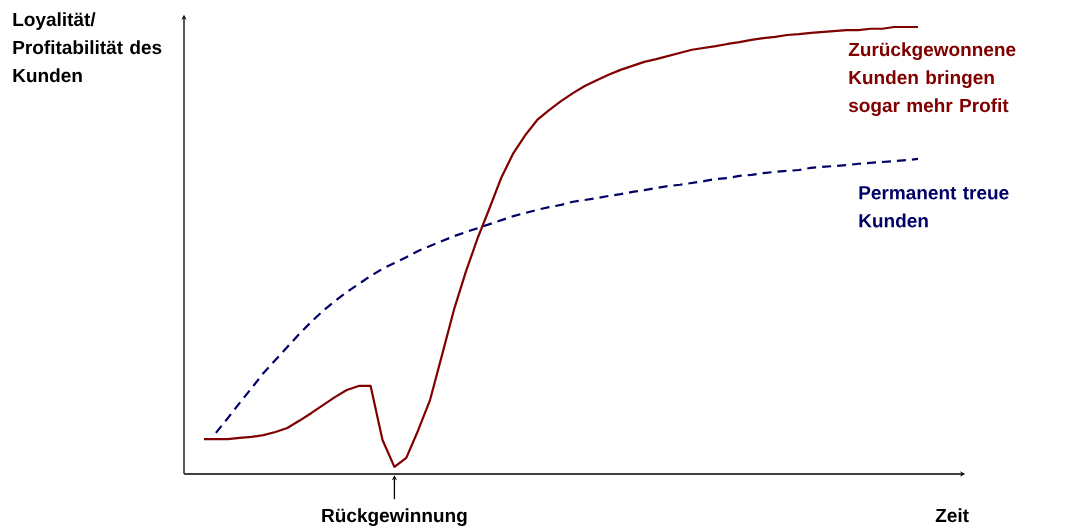 This screenshot has width=1076, height=530. What do you see at coordinates (87, 47) in the screenshot?
I see `y-axis-title: Loyalität/ Profitabilität des Kunden` at bounding box center [87, 47].